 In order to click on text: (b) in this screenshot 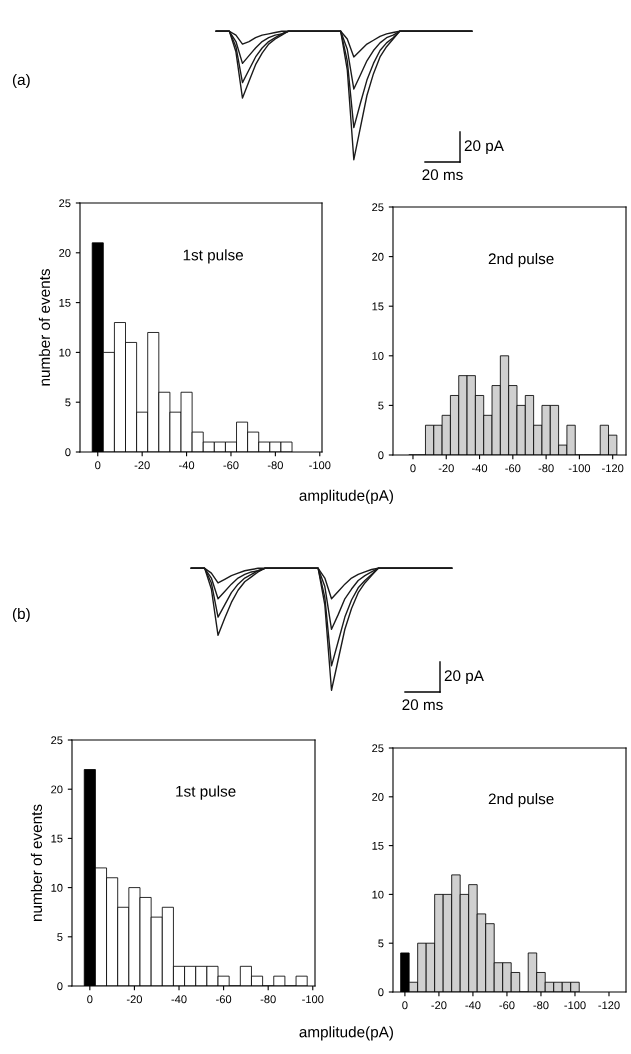, I will do `click(21, 615)`.